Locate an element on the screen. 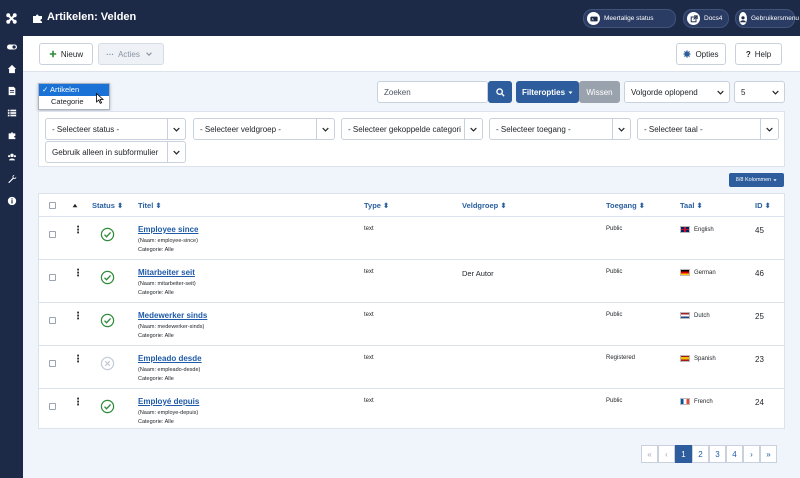 The height and width of the screenshot is (478, 800). options-button: Opties is located at coordinates (701, 54).